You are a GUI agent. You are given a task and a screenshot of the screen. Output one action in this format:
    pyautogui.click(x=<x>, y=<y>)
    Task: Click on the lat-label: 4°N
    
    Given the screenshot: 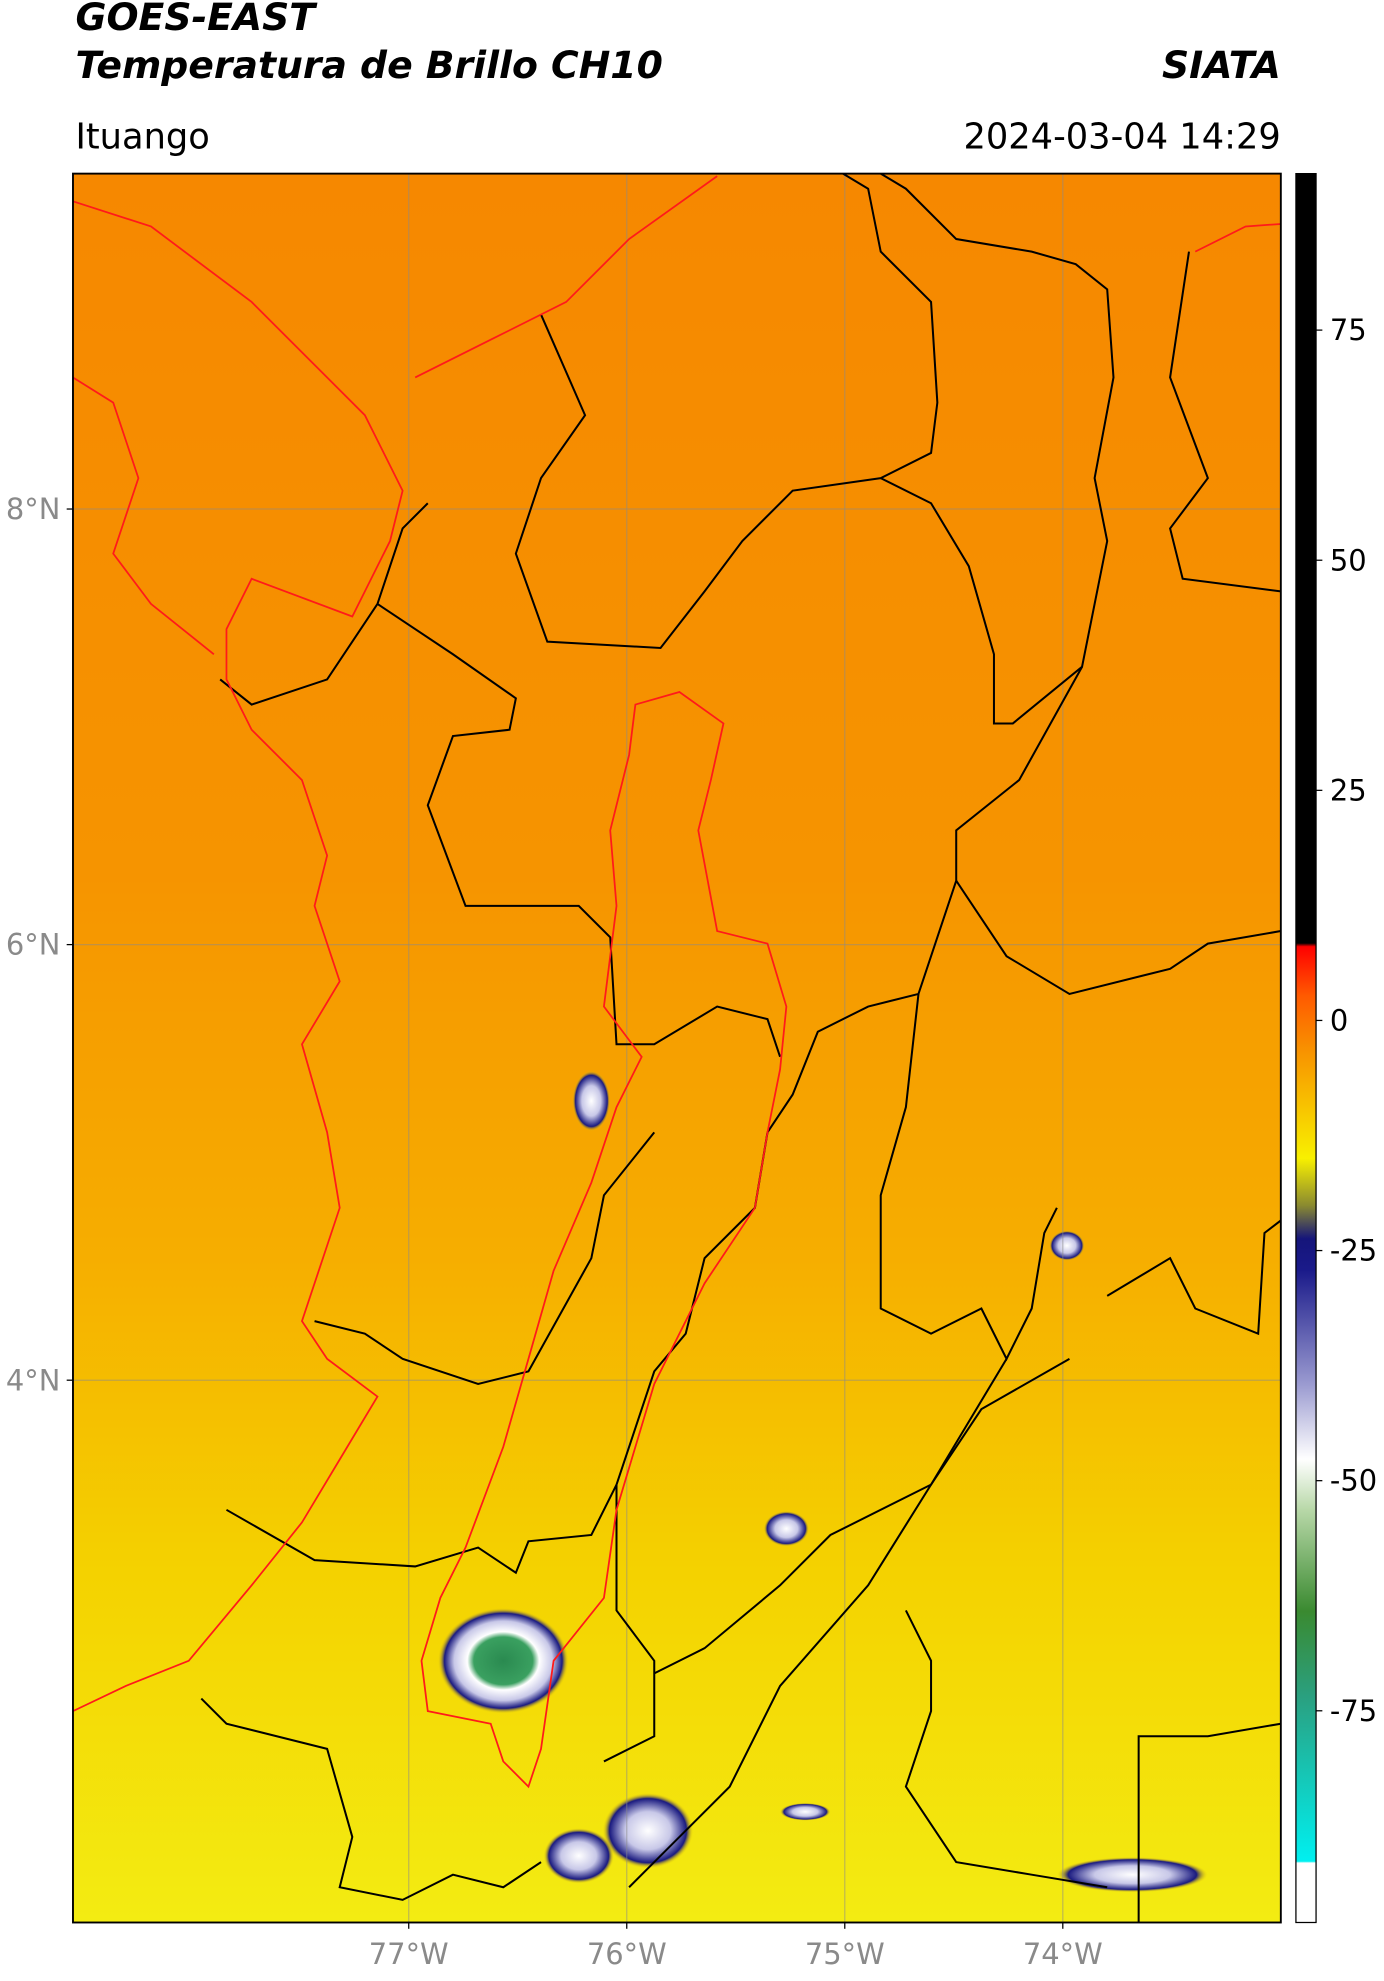 What is the action you would take?
    pyautogui.click(x=33, y=1380)
    